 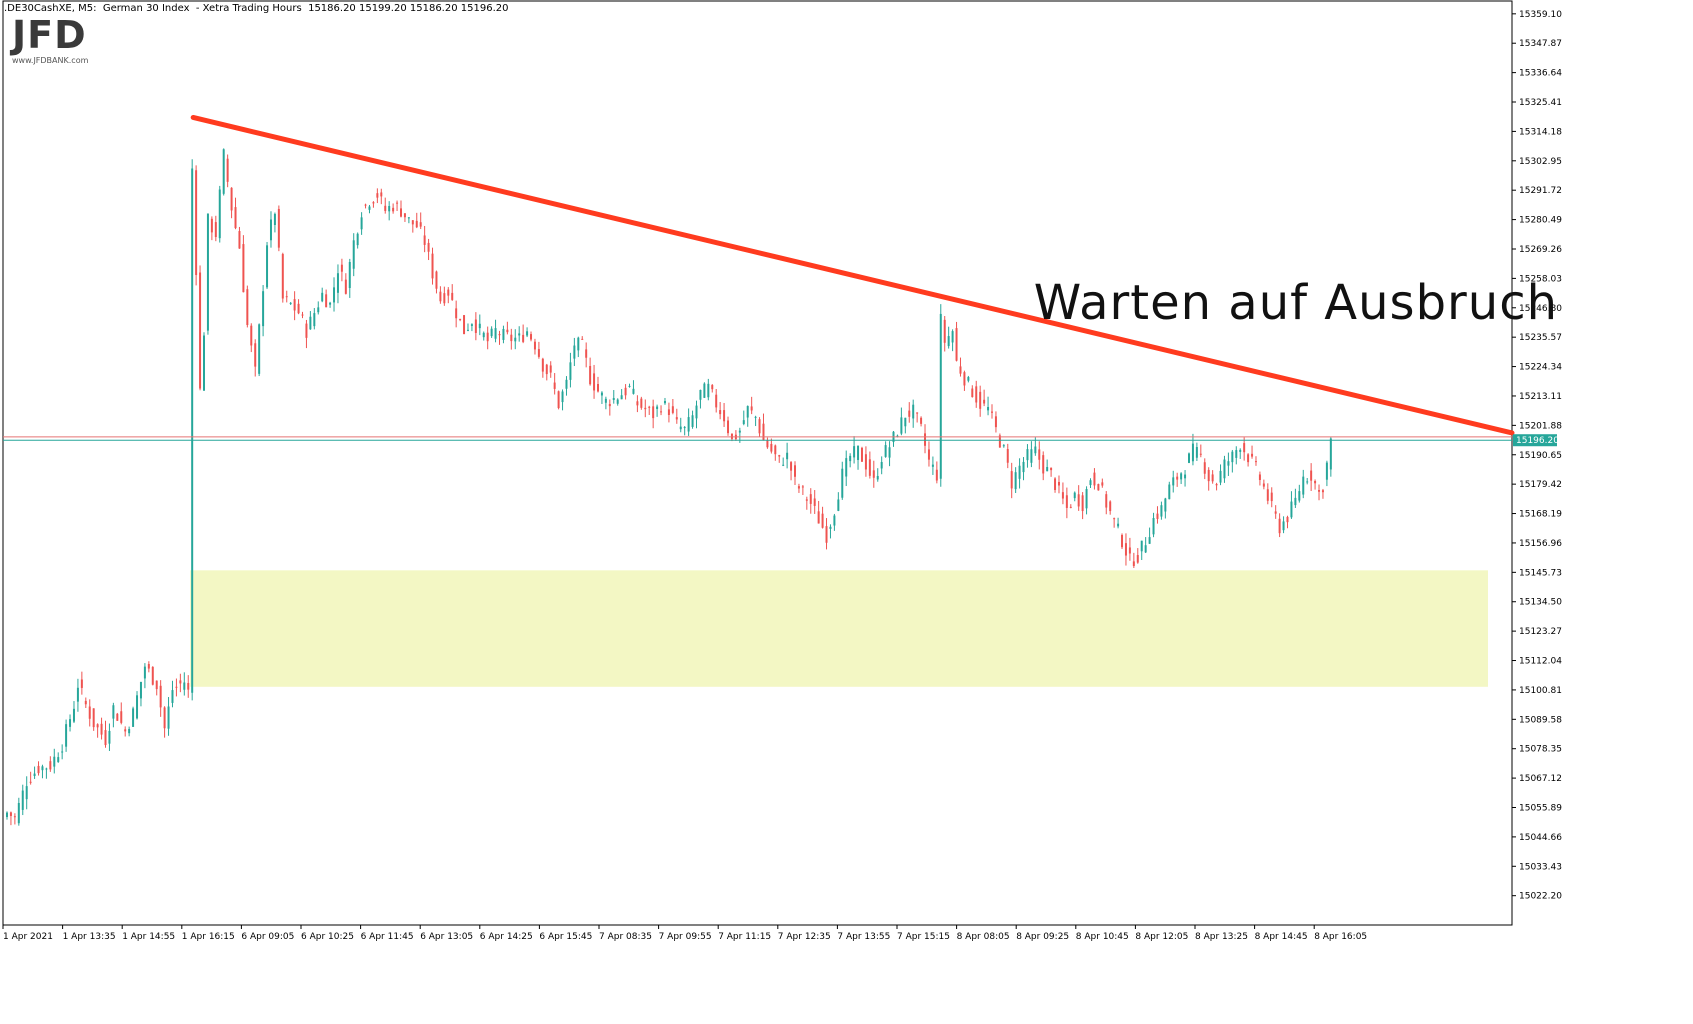 I want to click on y-tick-label: 15258.03, so click(x=1540, y=279).